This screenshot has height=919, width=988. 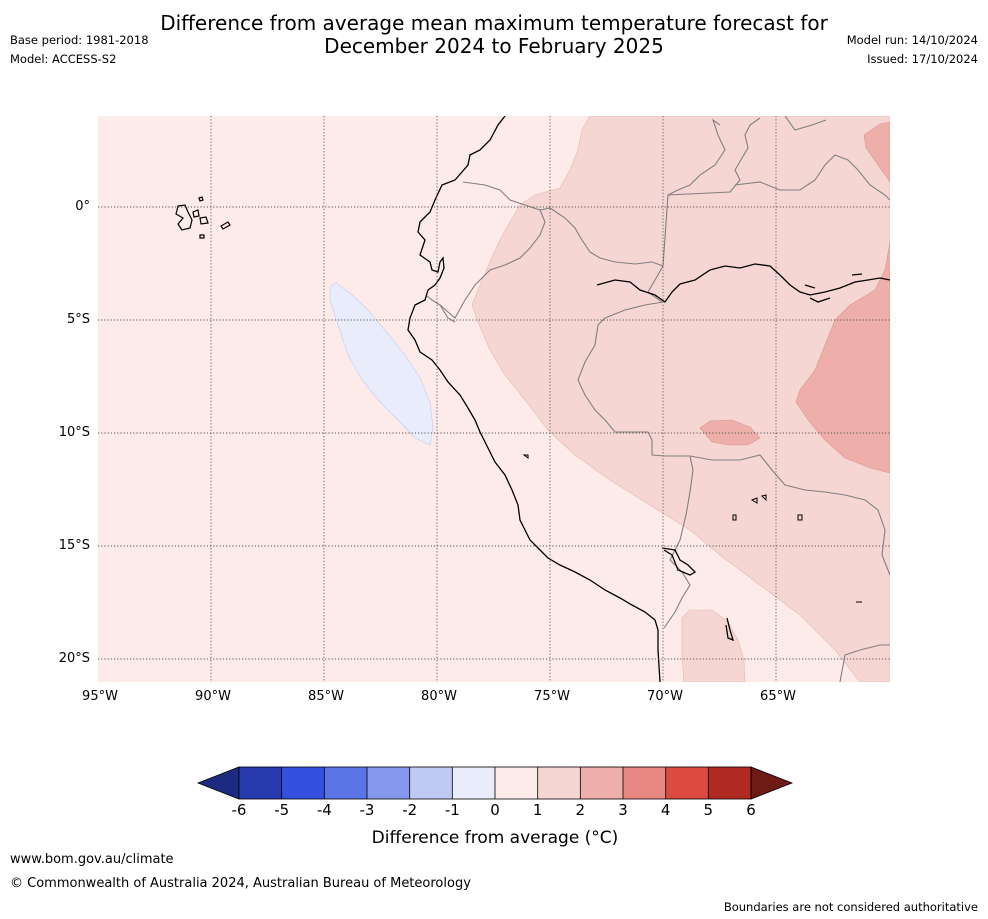 What do you see at coordinates (912, 40) in the screenshot?
I see `model-run: Model run: 14/10/2024` at bounding box center [912, 40].